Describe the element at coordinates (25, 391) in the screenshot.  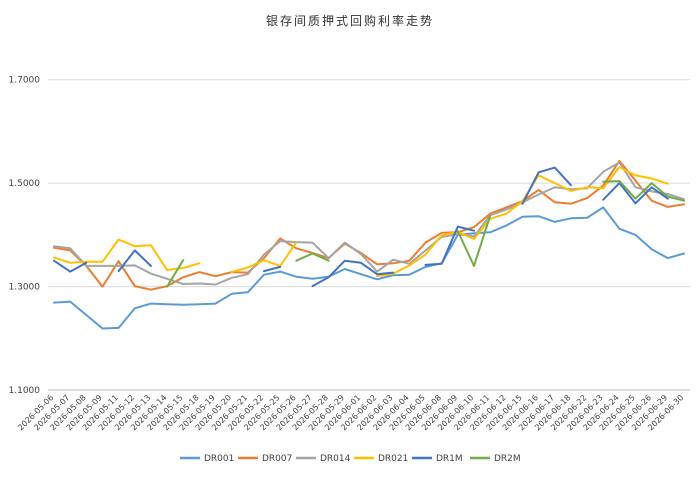
I see `y-tick-label: 1.1000` at that location.